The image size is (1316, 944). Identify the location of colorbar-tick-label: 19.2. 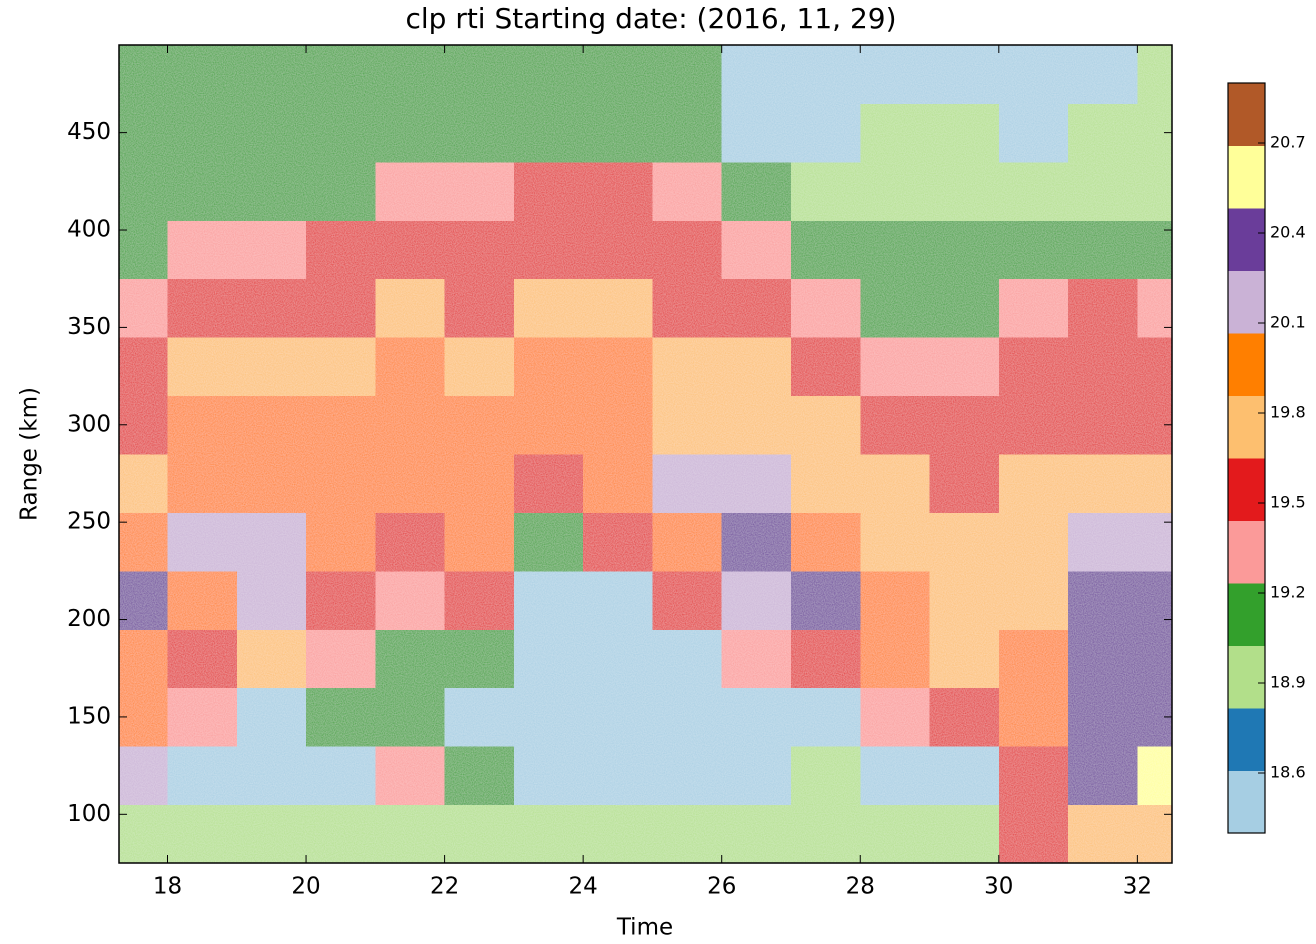
(1288, 592).